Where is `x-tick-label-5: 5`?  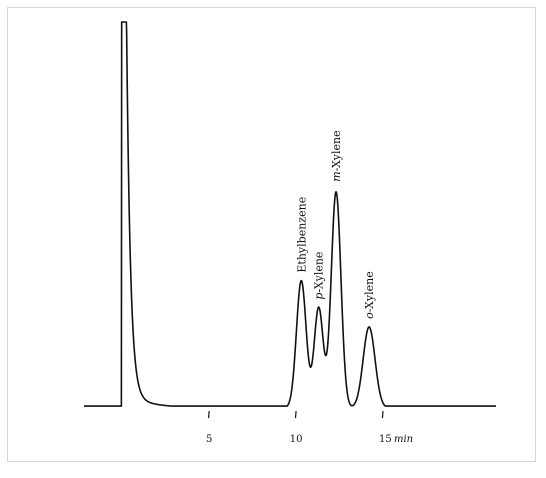 x-tick-label-5: 5 is located at coordinates (209, 439).